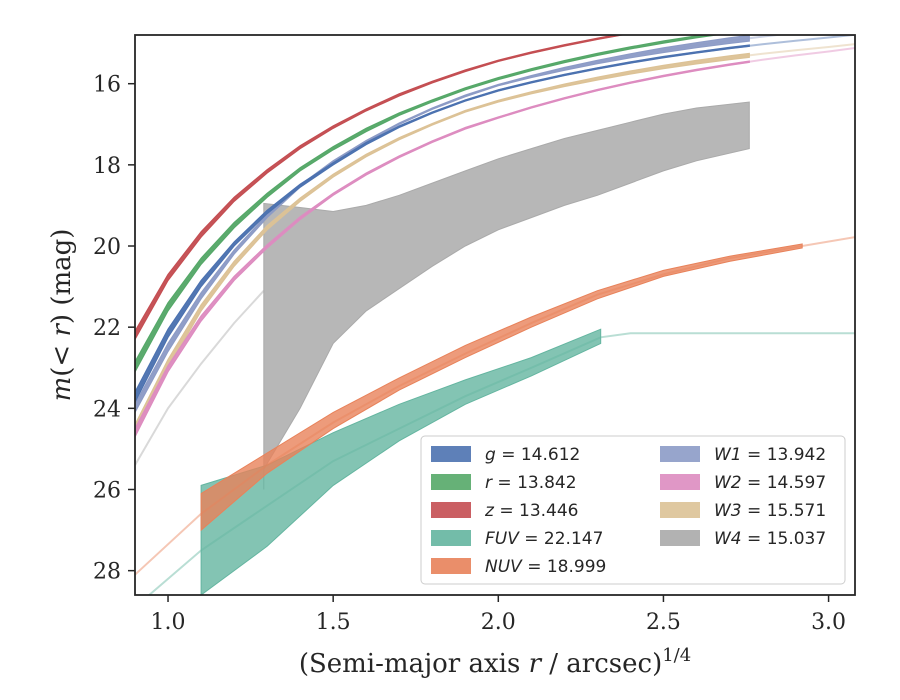 Image resolution: width=900 pixels, height=700 pixels. I want to click on x-tick-label: 1.0, so click(168, 622).